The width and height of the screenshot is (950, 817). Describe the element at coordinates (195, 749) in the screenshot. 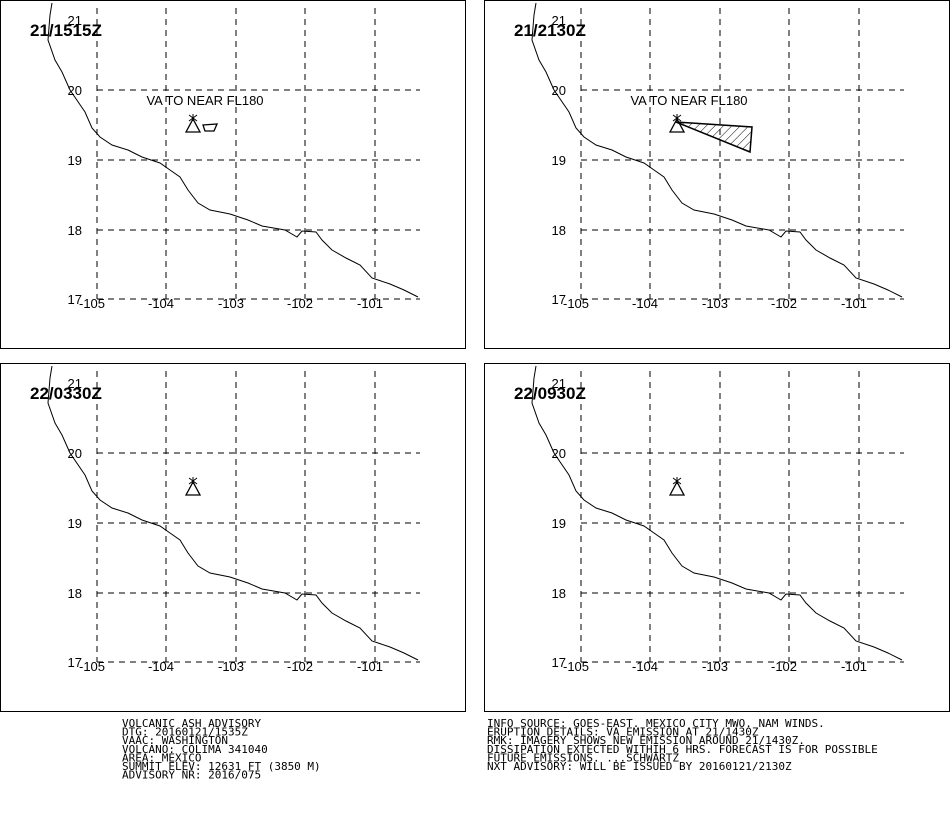

I see `advisory-line: VOLCANO: COLIMA 341040` at that location.